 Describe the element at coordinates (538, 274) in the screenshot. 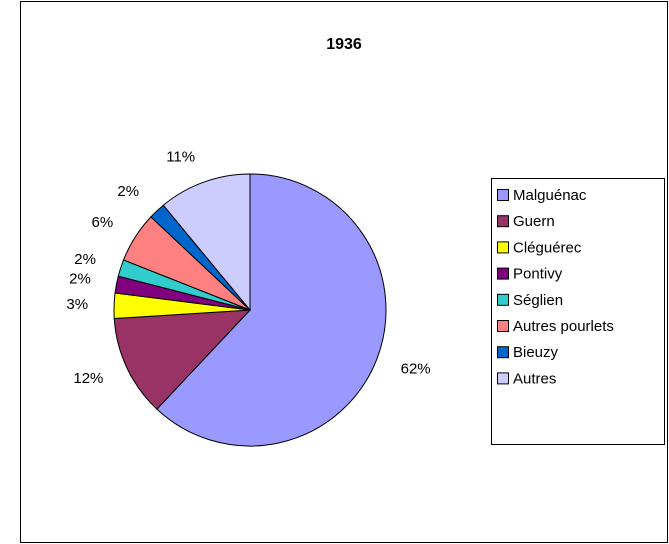

I see `legend-label: Pontivy` at that location.